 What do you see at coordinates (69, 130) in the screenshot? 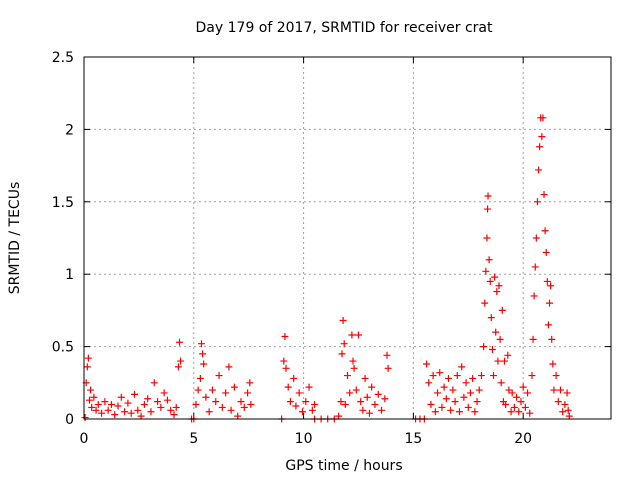
I see `y-tick-label: 2` at bounding box center [69, 130].